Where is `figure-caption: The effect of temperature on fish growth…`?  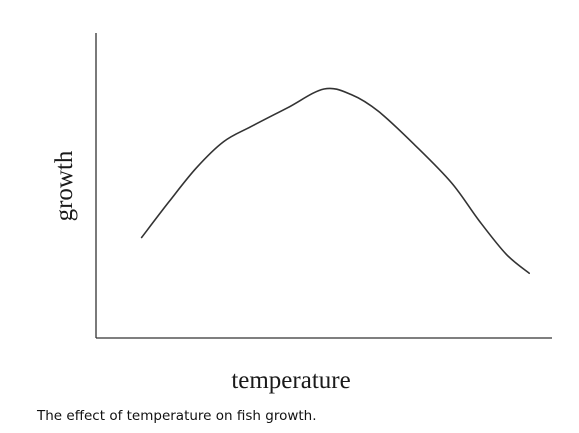
figure-caption: The effect of temperature on fish growth… is located at coordinates (177, 416).